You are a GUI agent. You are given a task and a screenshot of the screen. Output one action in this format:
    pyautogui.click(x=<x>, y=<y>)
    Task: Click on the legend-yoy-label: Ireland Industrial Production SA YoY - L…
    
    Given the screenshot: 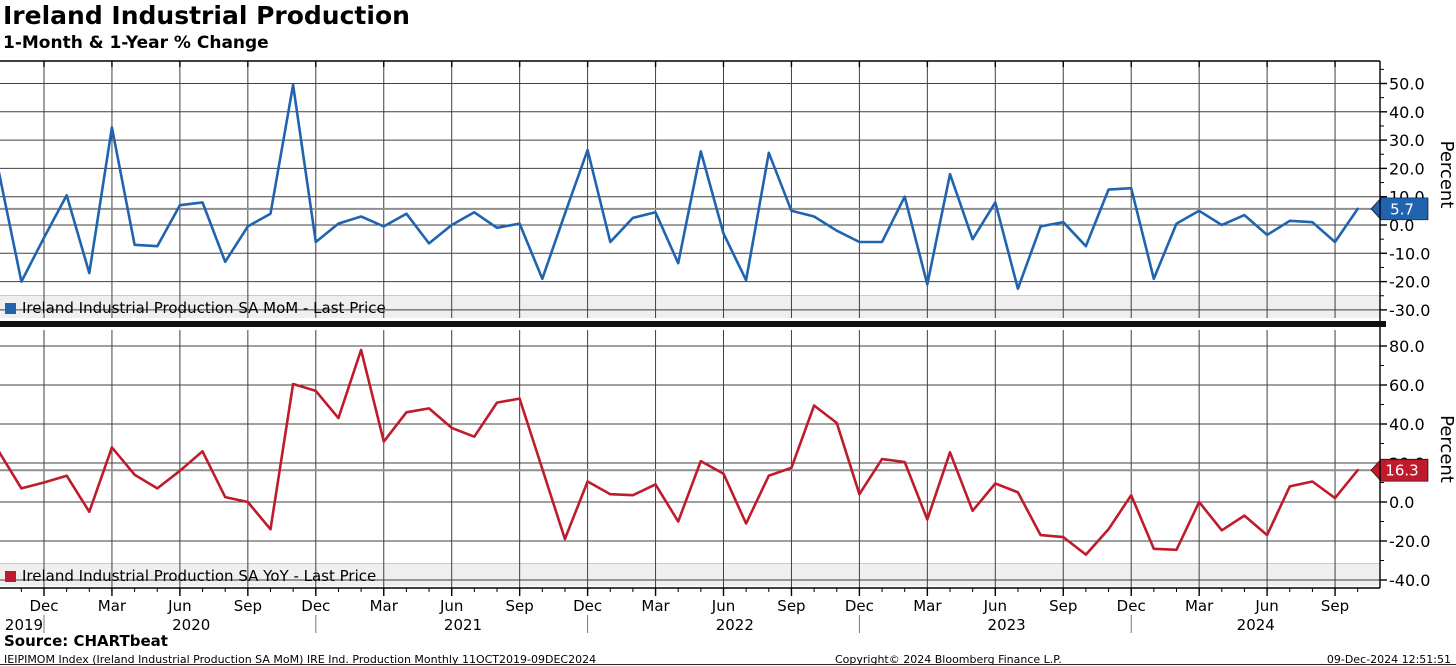 What is the action you would take?
    pyautogui.click(x=199, y=576)
    